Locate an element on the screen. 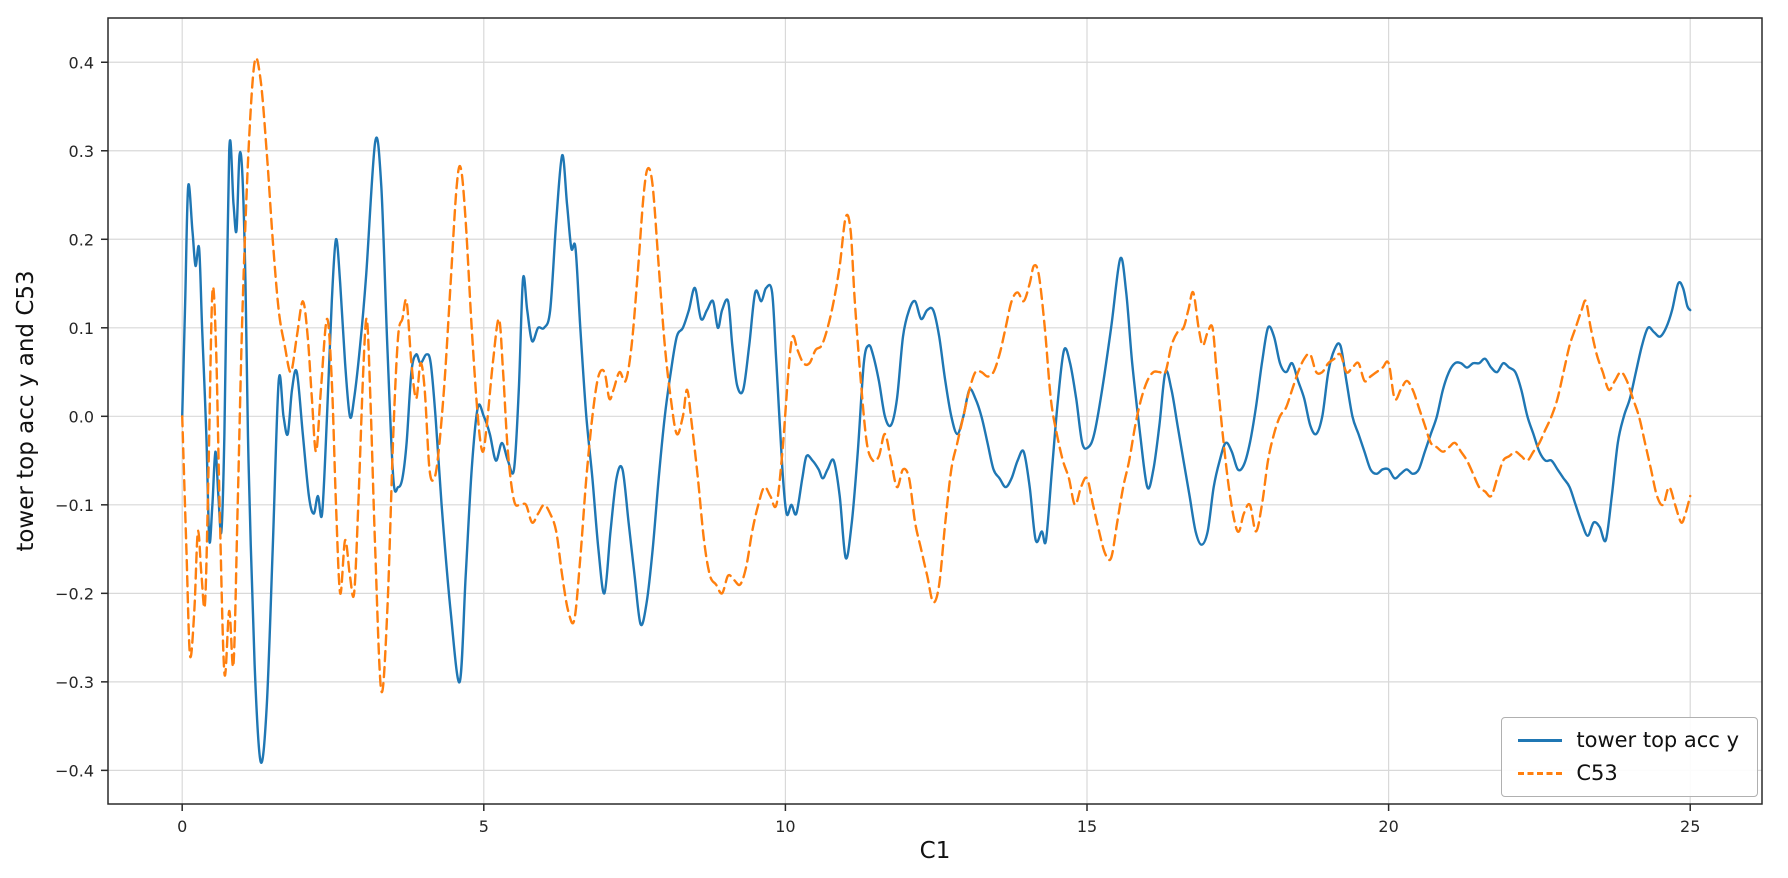  legend-line-sample-dashed-icon is located at coordinates (1540, 773).